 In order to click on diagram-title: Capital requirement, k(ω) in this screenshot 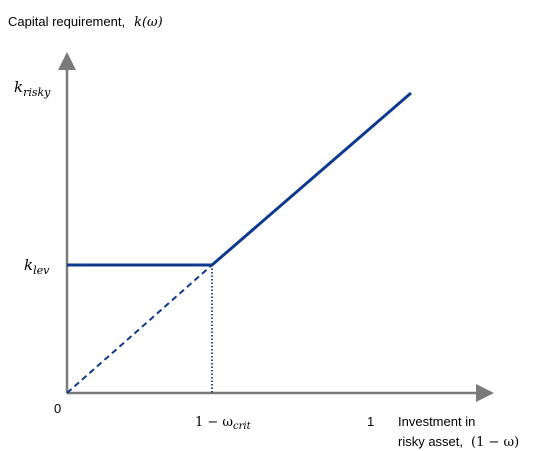, I will do `click(85, 21)`.